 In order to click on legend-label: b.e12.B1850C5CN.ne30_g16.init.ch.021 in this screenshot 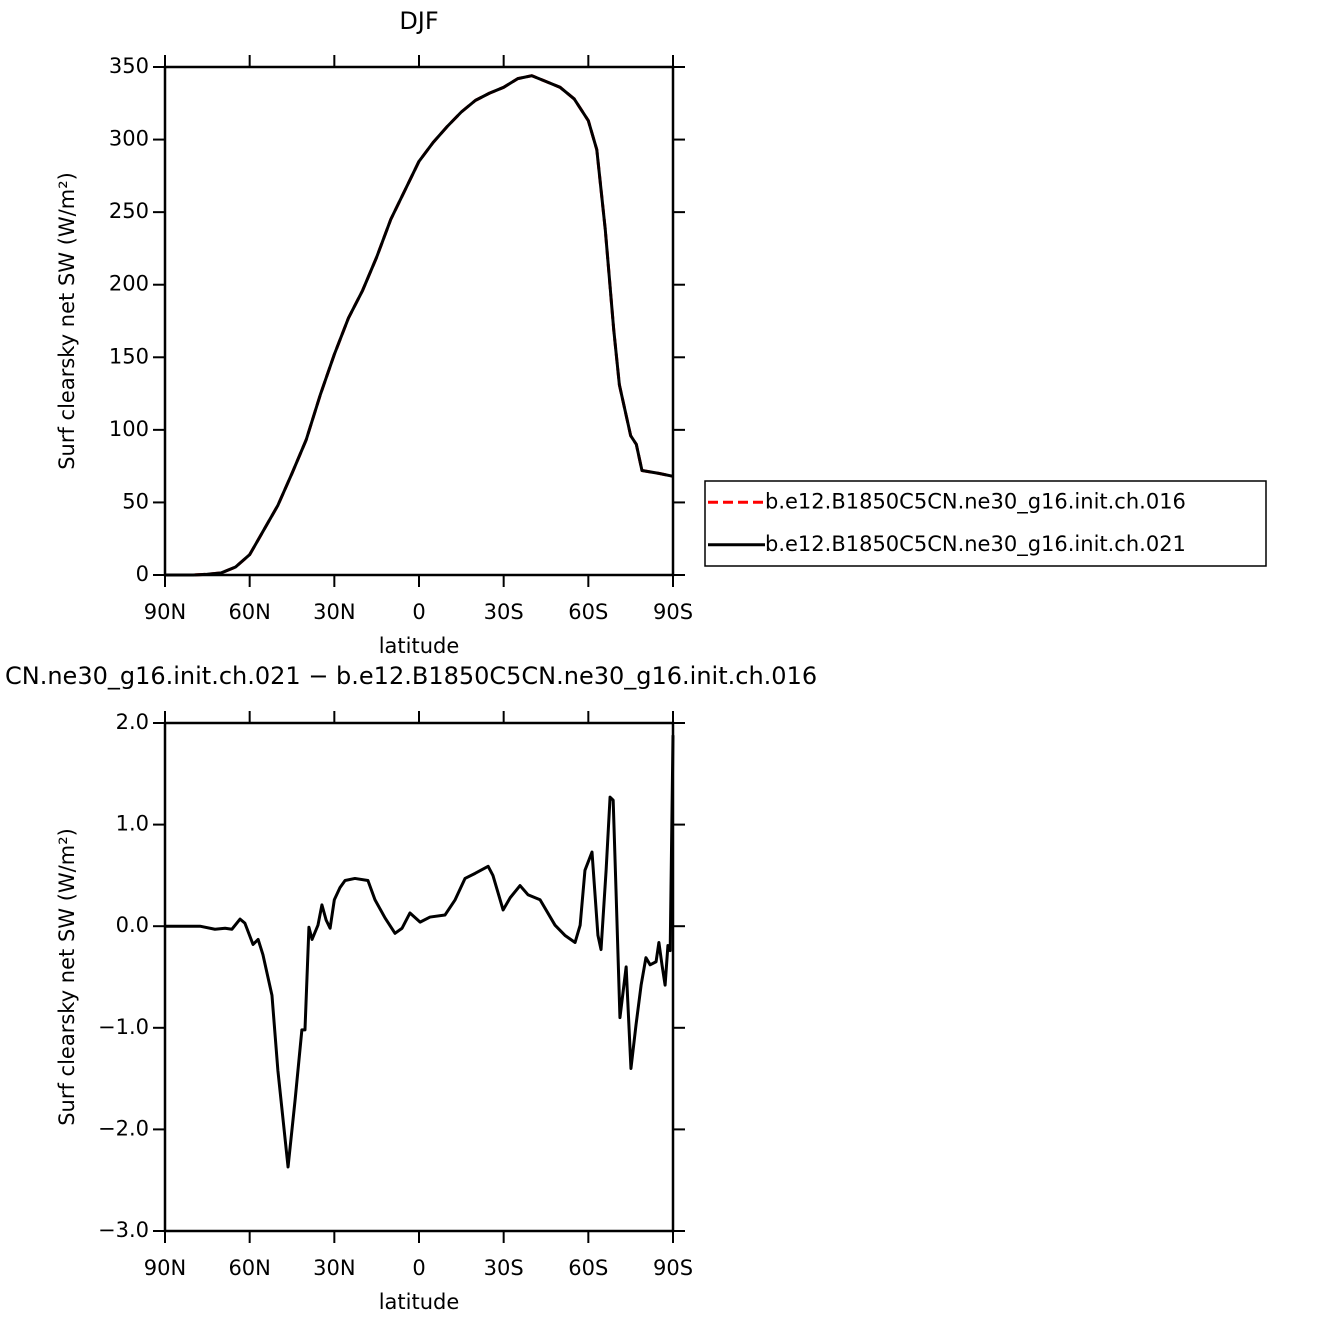, I will do `click(975, 544)`.